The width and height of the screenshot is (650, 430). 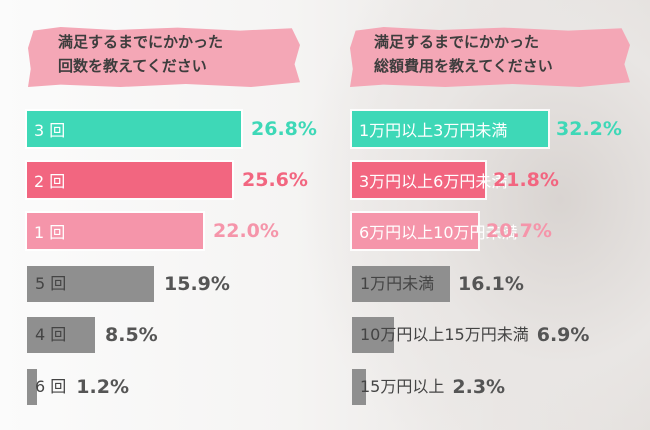 I want to click on bar: 3万円以上6万円未満, so click(x=428, y=180).